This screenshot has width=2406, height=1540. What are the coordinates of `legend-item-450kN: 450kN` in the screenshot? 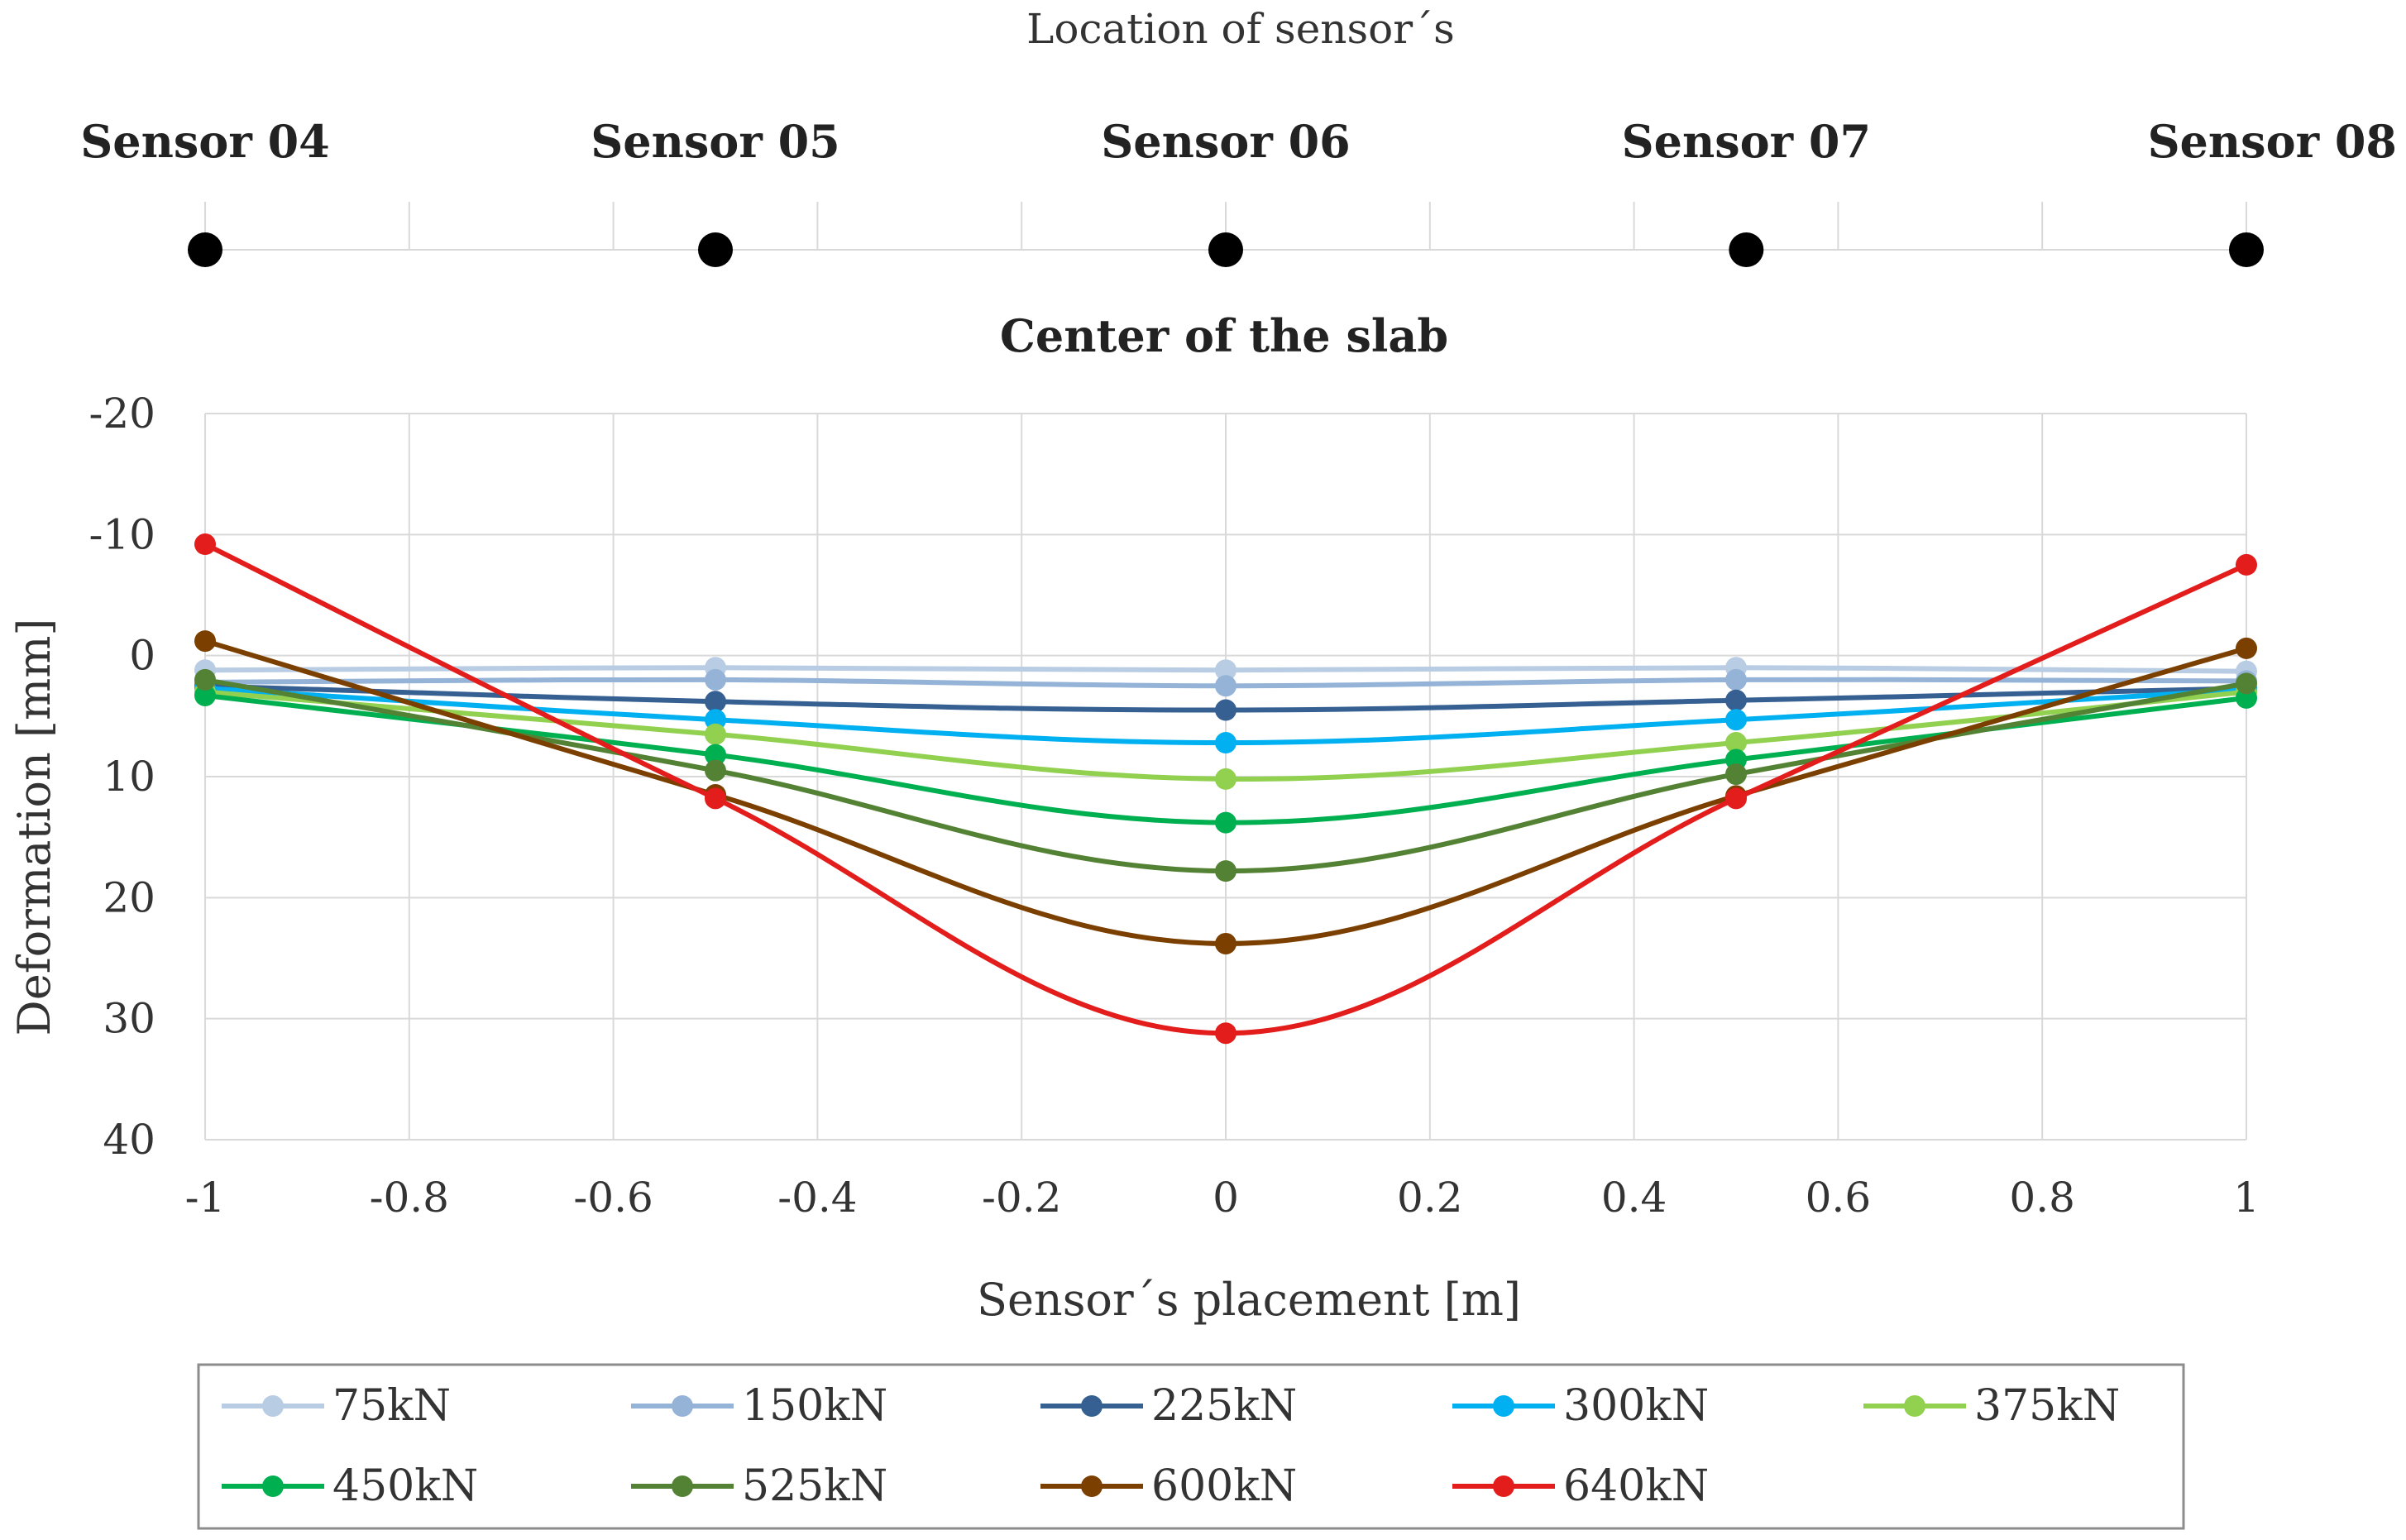 It's located at (350, 1486).